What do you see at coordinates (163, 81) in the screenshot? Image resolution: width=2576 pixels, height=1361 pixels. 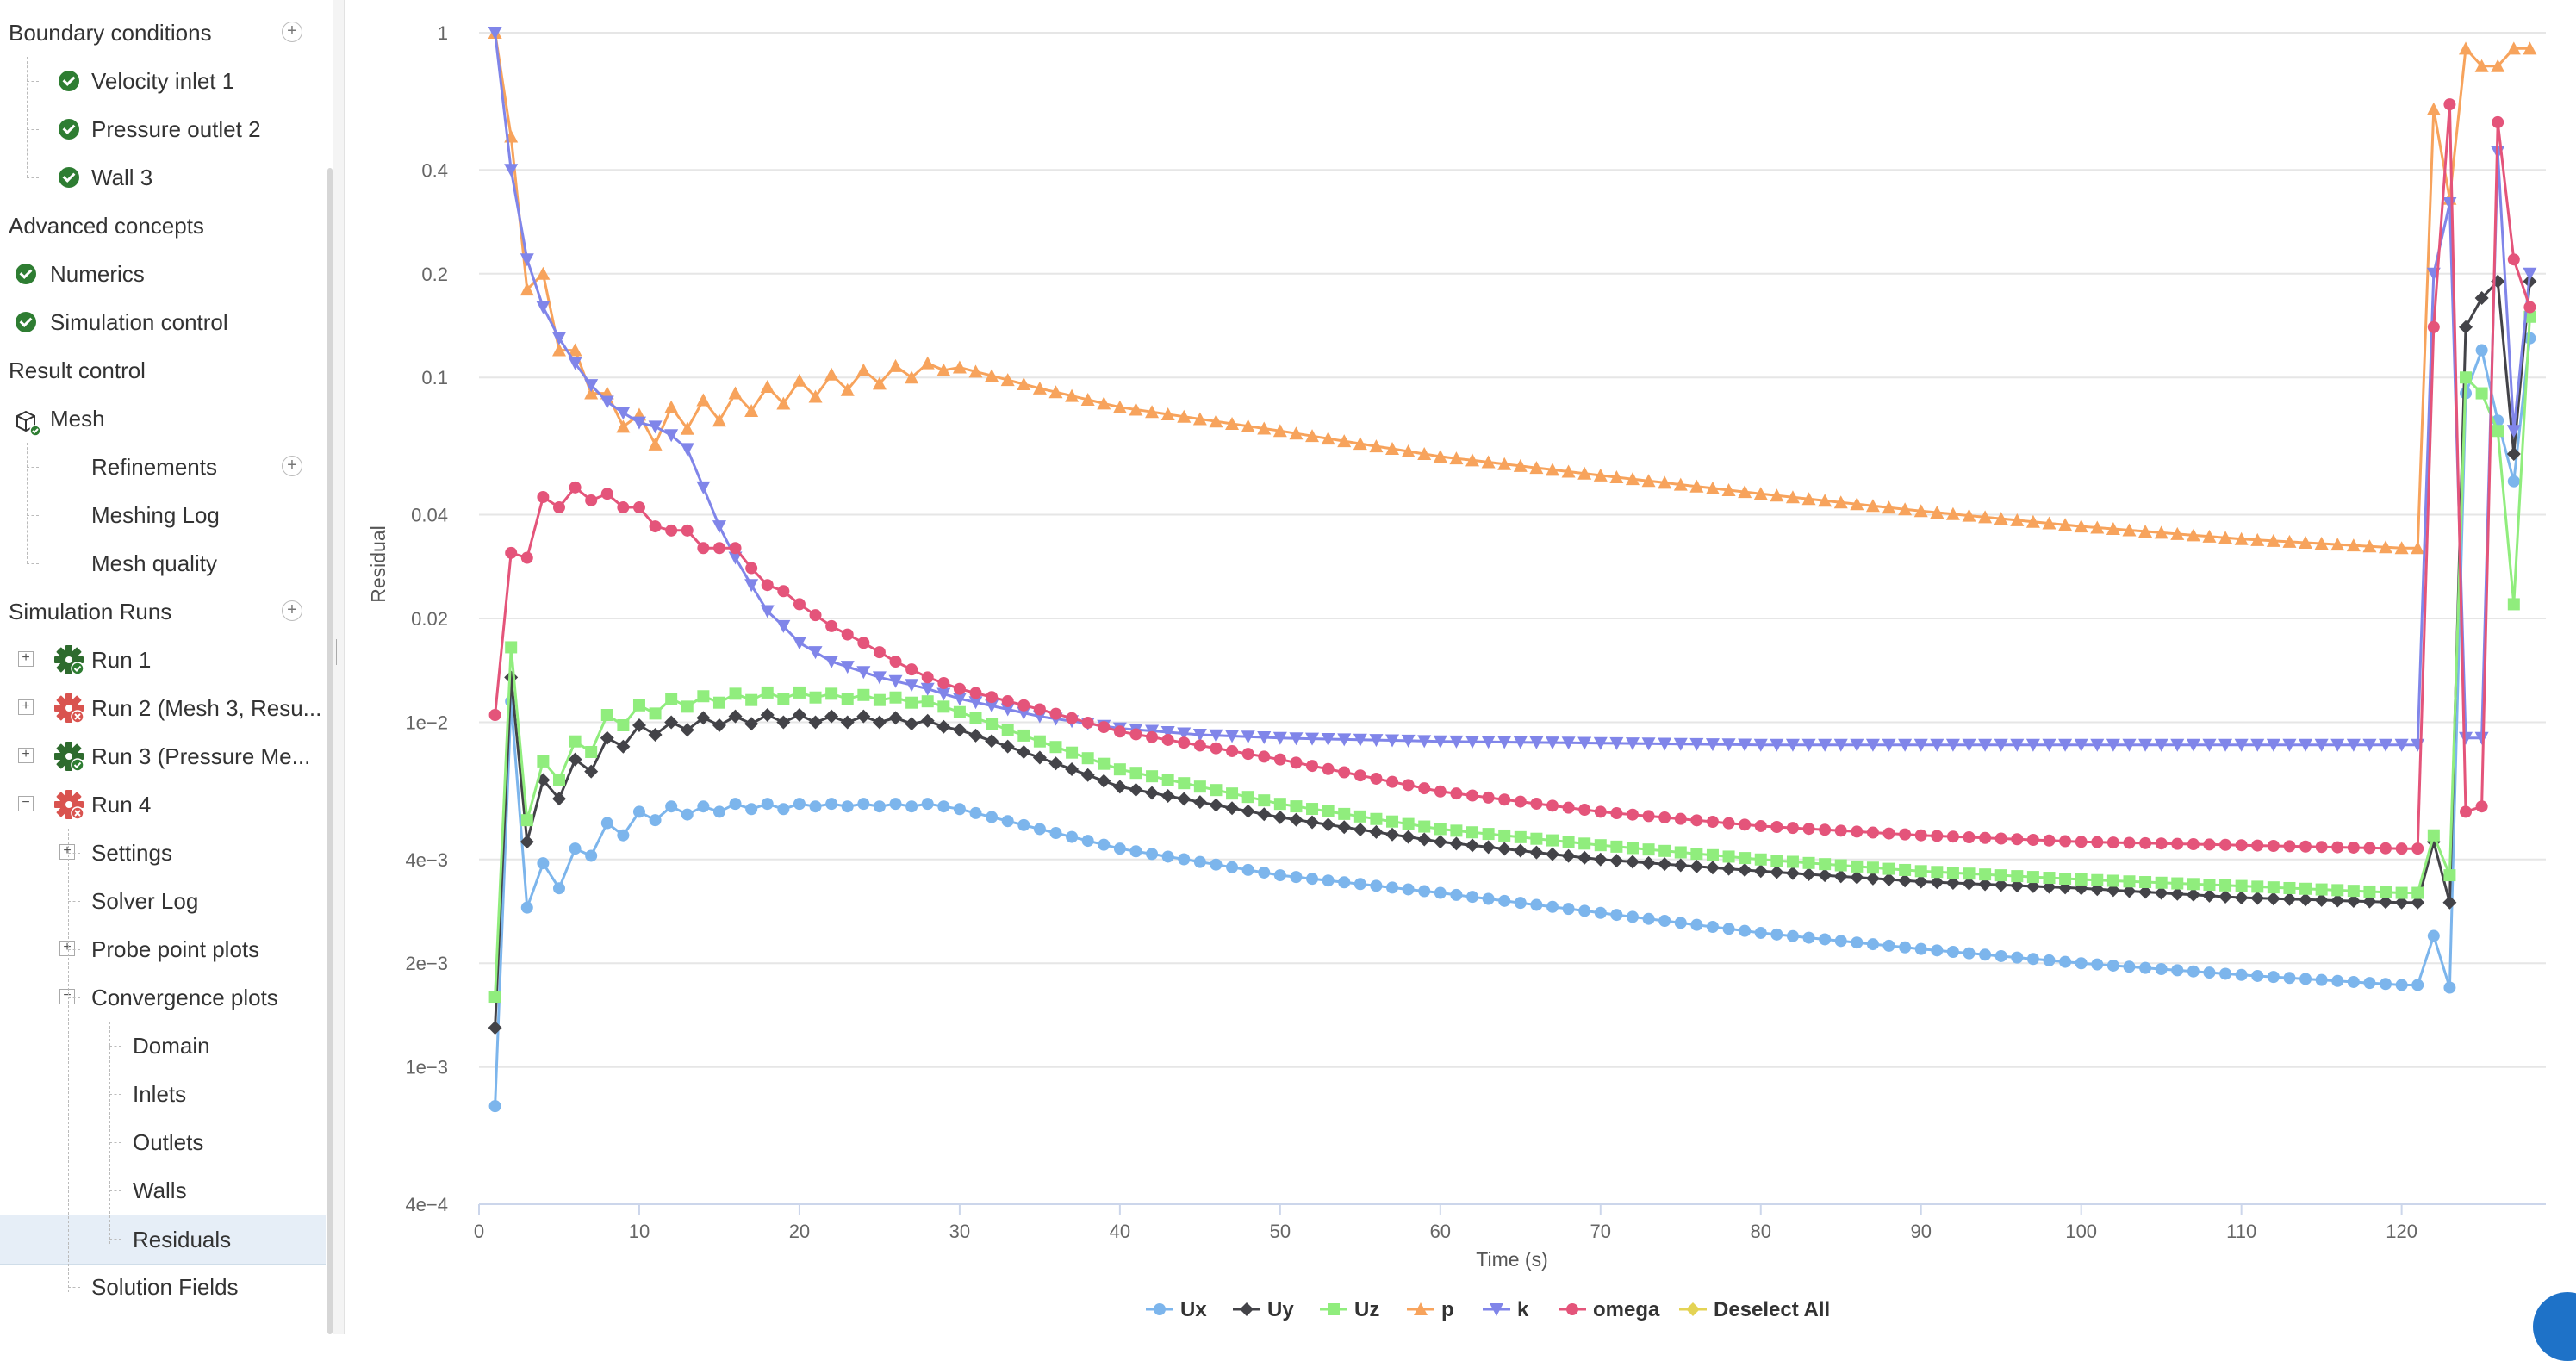 I see `tree-item-velocity-inlet-1: Velocity inlet 1` at bounding box center [163, 81].